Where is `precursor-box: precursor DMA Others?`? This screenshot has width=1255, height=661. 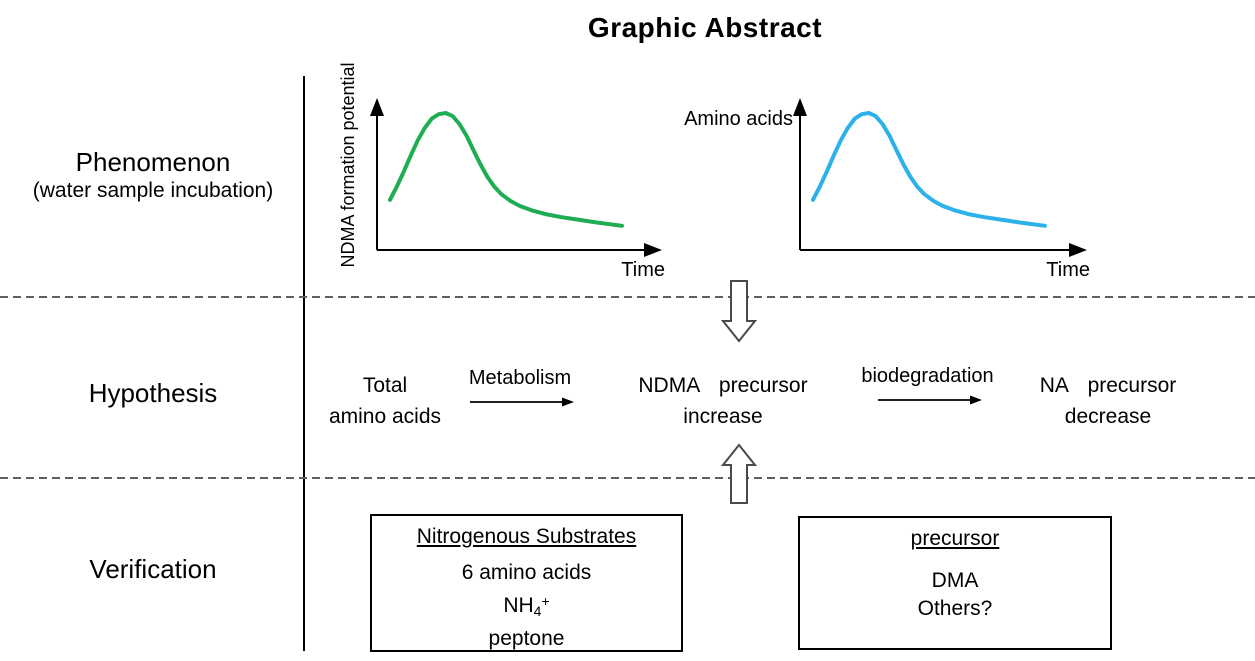 precursor-box: precursor DMA Others? is located at coordinates (955, 583).